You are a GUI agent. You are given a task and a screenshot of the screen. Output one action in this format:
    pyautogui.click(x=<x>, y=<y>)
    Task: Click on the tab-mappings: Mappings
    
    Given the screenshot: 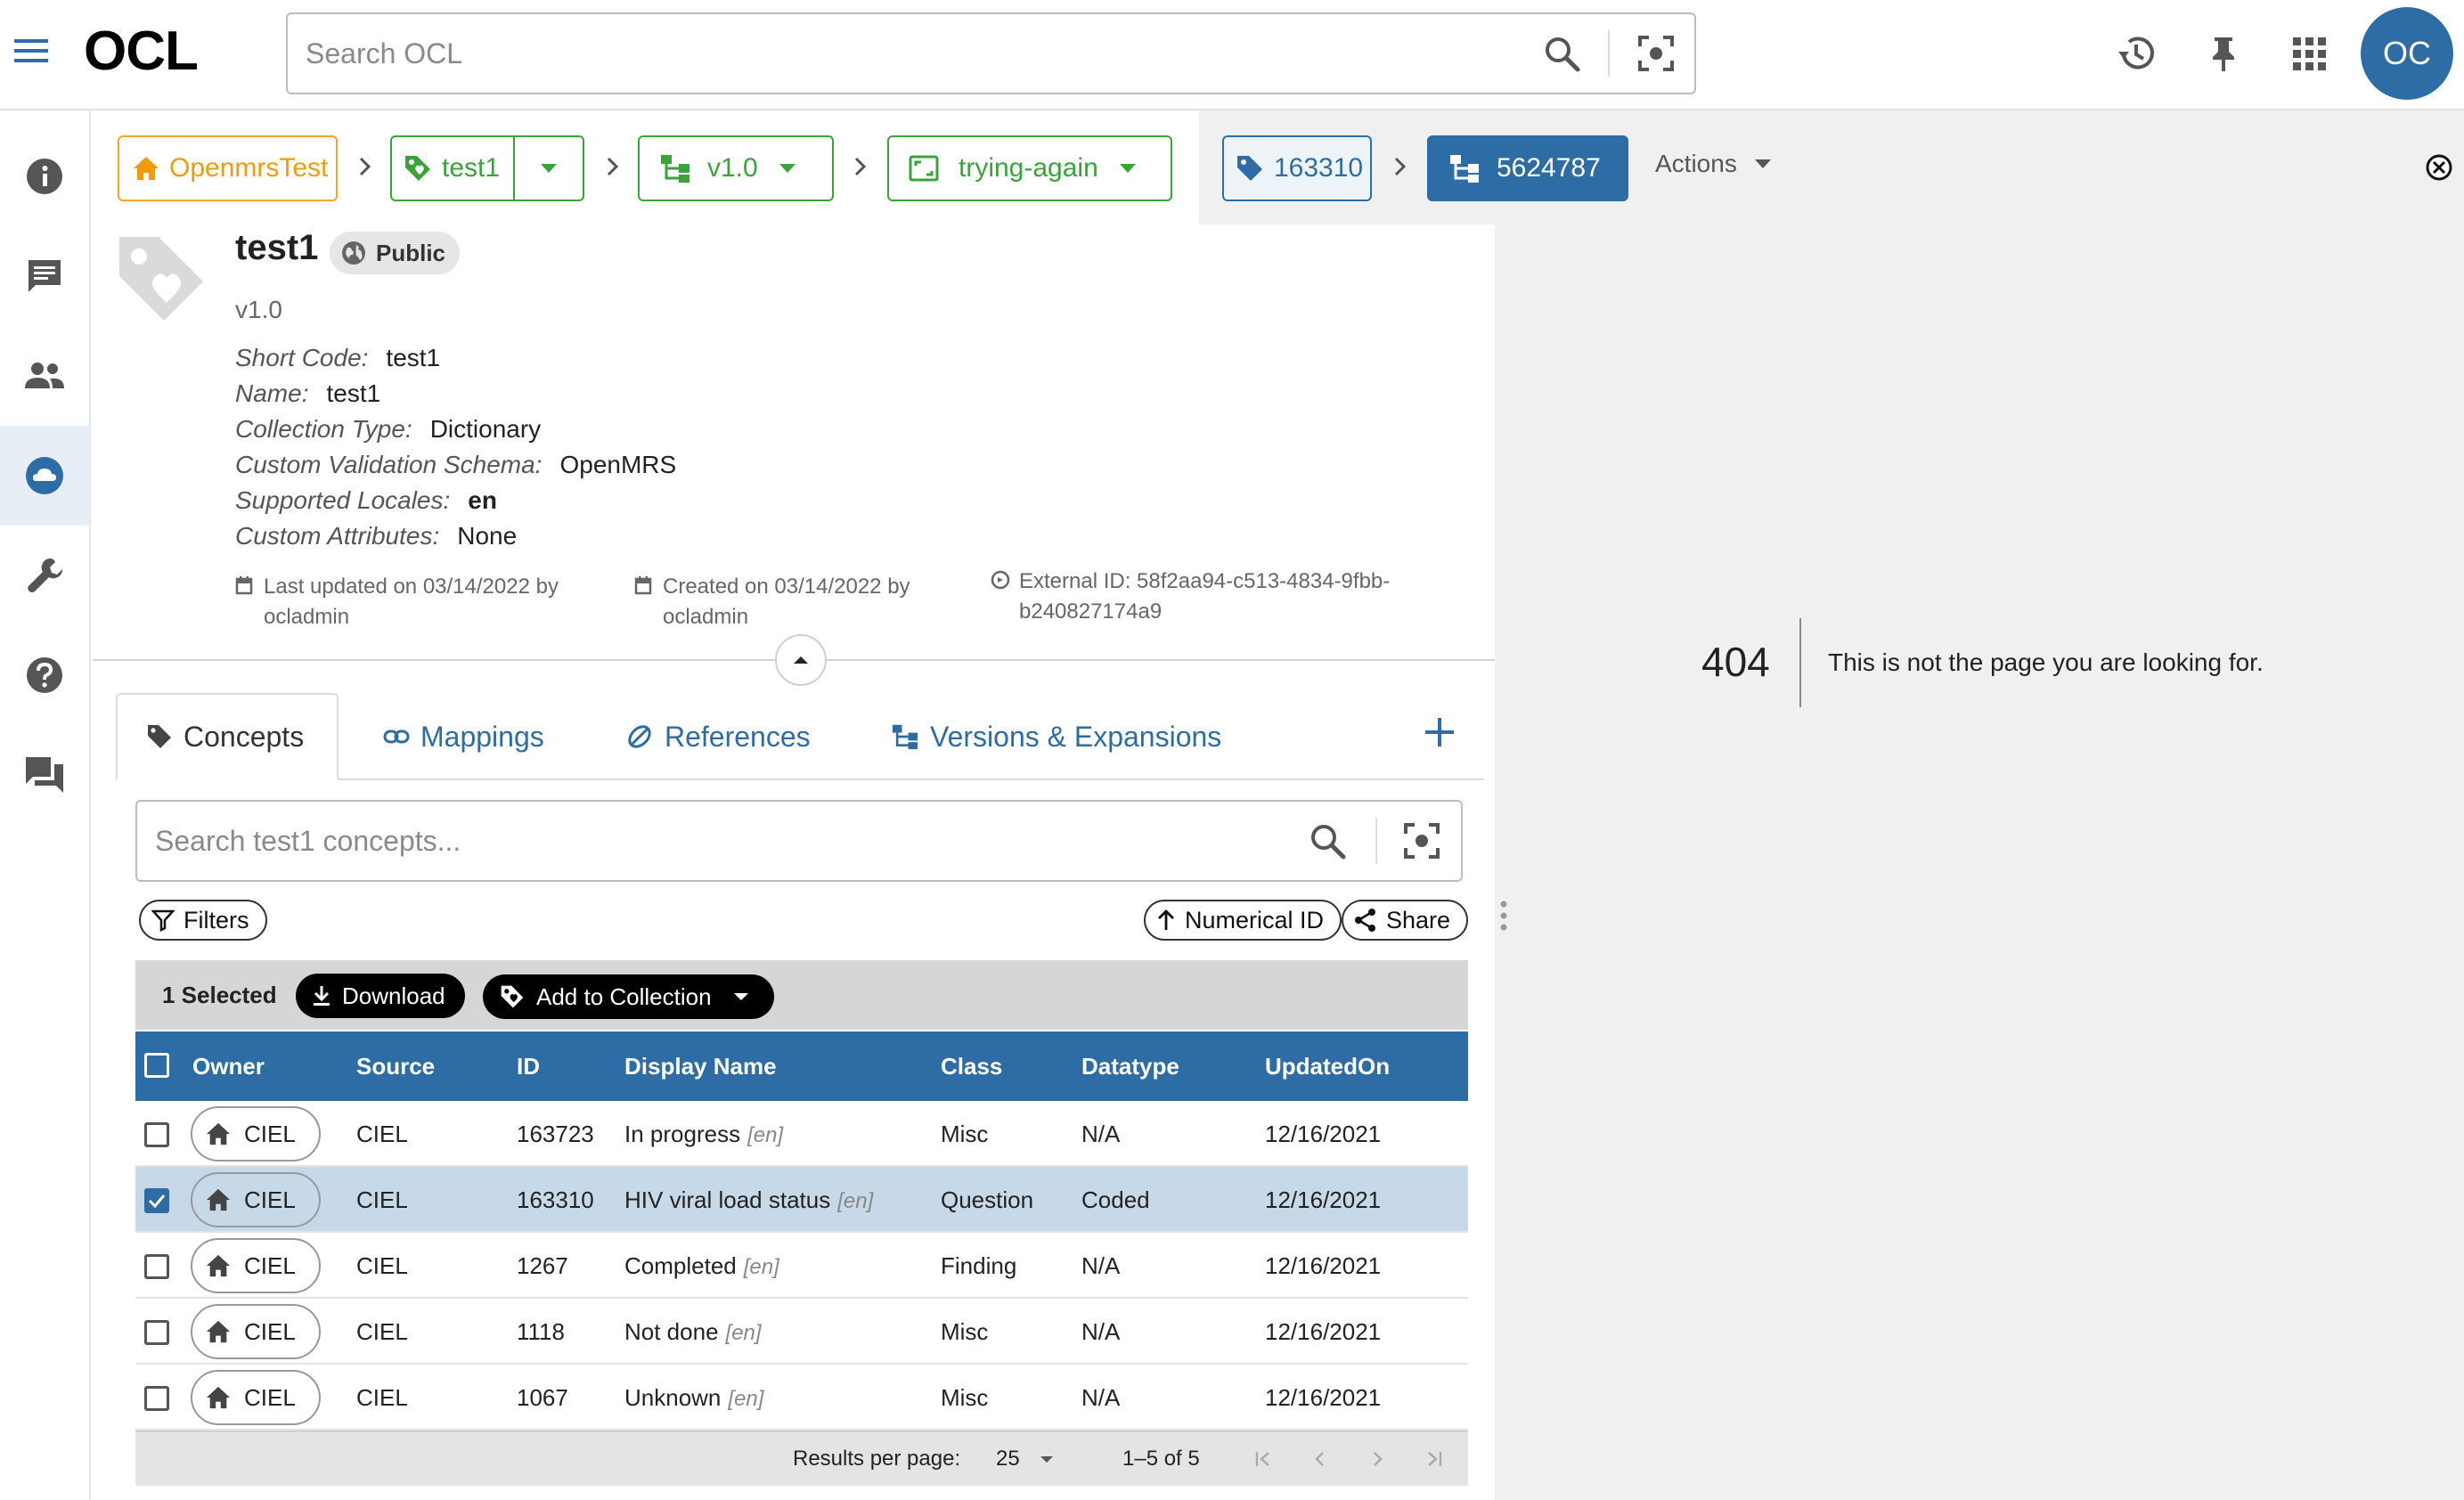 What is the action you would take?
    pyautogui.click(x=463, y=736)
    